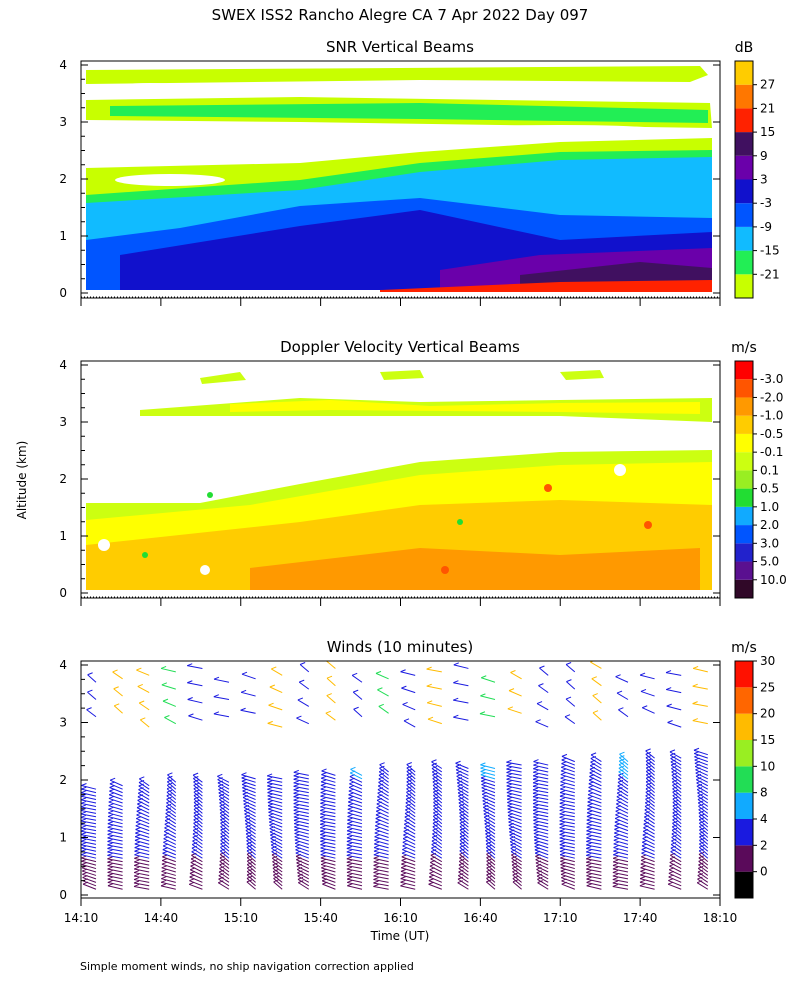 This screenshot has width=800, height=1000. Describe the element at coordinates (63, 895) in the screenshot. I see `wind-ytick-label-0: 0` at that location.